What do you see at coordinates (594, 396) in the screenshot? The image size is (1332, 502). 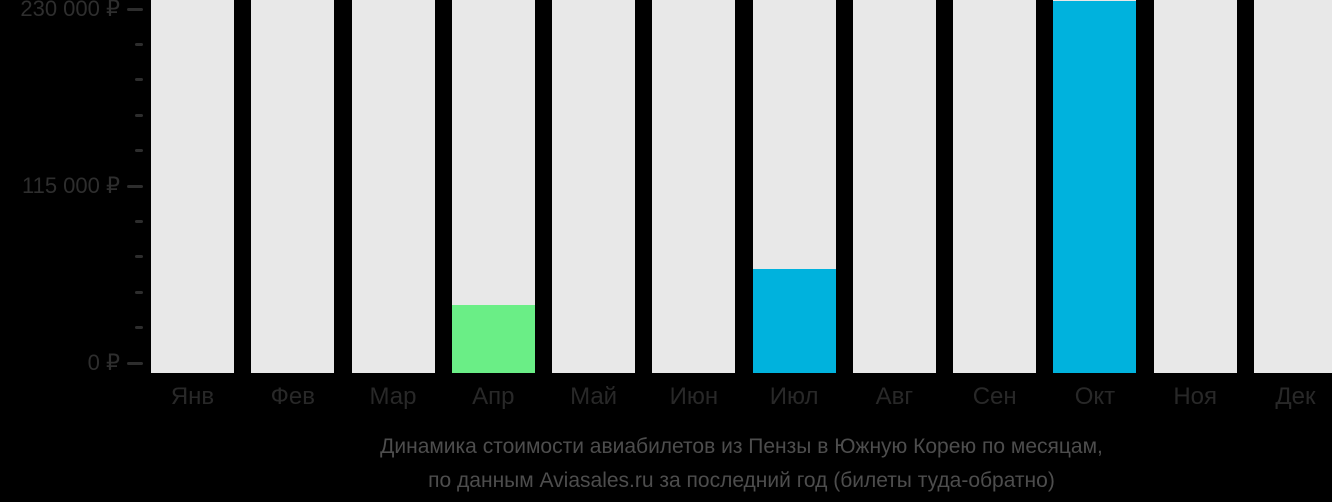 I see `month-label: Май` at bounding box center [594, 396].